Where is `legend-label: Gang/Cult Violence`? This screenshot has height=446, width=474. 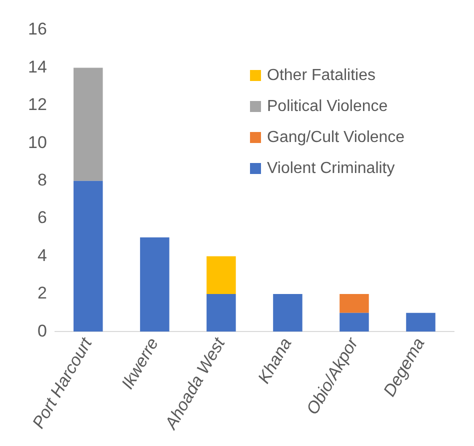 legend-label: Gang/Cult Violence is located at coordinates (336, 138).